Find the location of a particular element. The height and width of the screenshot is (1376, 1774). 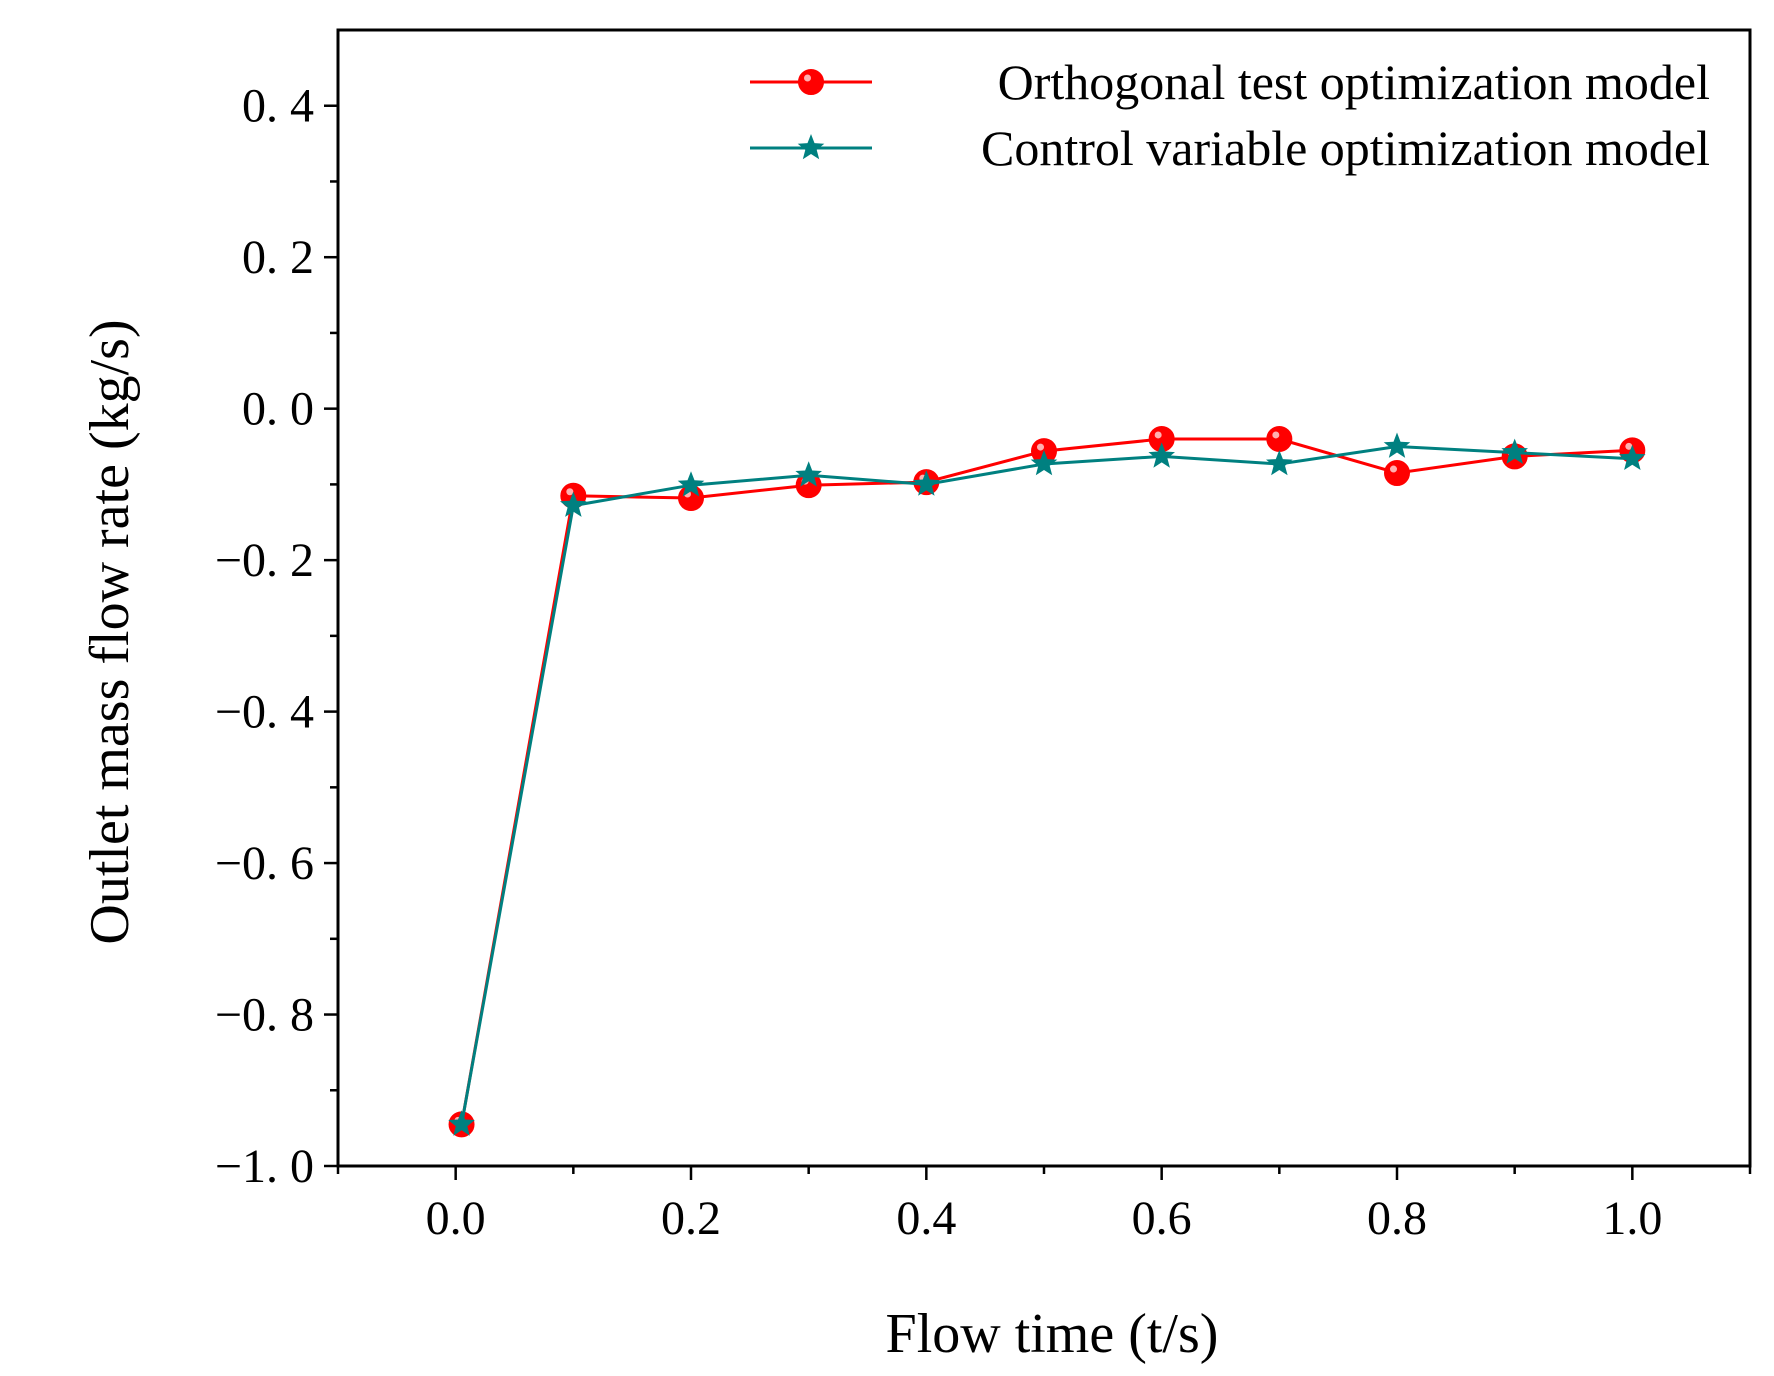

x-tick-label: 0.4 is located at coordinates (926, 1218).